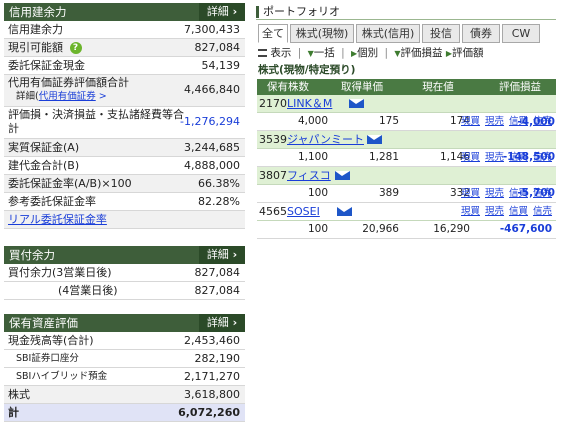 This screenshot has height=434, width=565. Describe the element at coordinates (88, 290) in the screenshot. I see `buying-row-label: (4営業日後)` at that location.